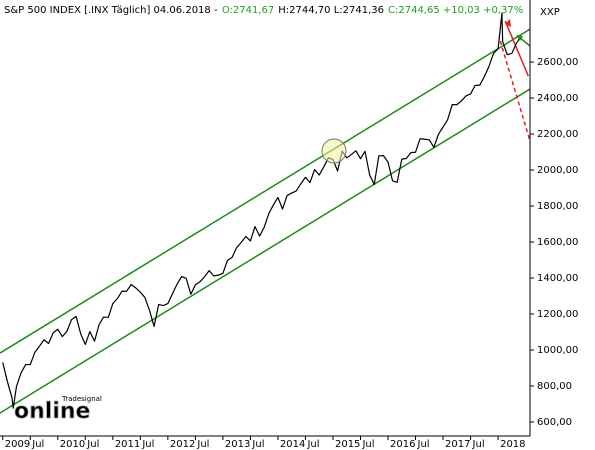 The image size is (595, 450). Describe the element at coordinates (455, 10) in the screenshot. I see `quote-part: C:2744,65 +10,03 +0,37%` at that location.